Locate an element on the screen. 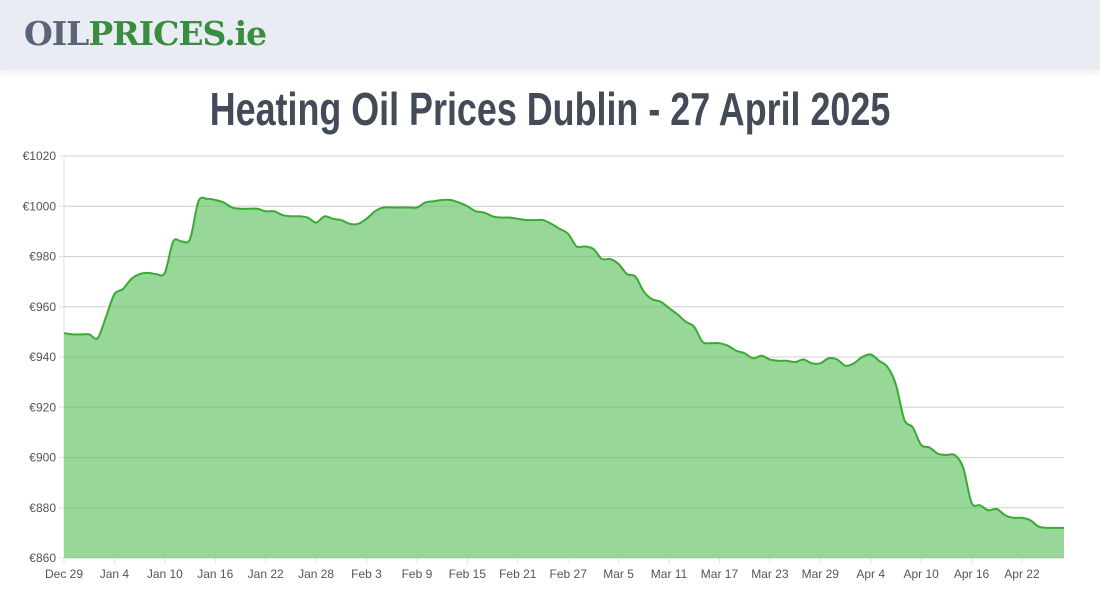 This screenshot has height=600, width=1100. x-tick-label: Jan 10 is located at coordinates (165, 574).